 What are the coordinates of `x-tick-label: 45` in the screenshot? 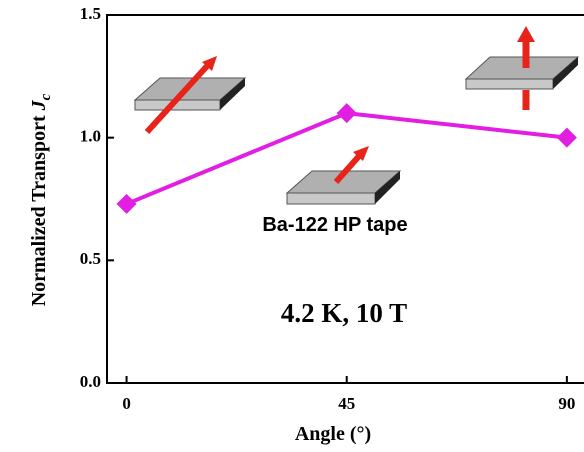 It's located at (346, 403).